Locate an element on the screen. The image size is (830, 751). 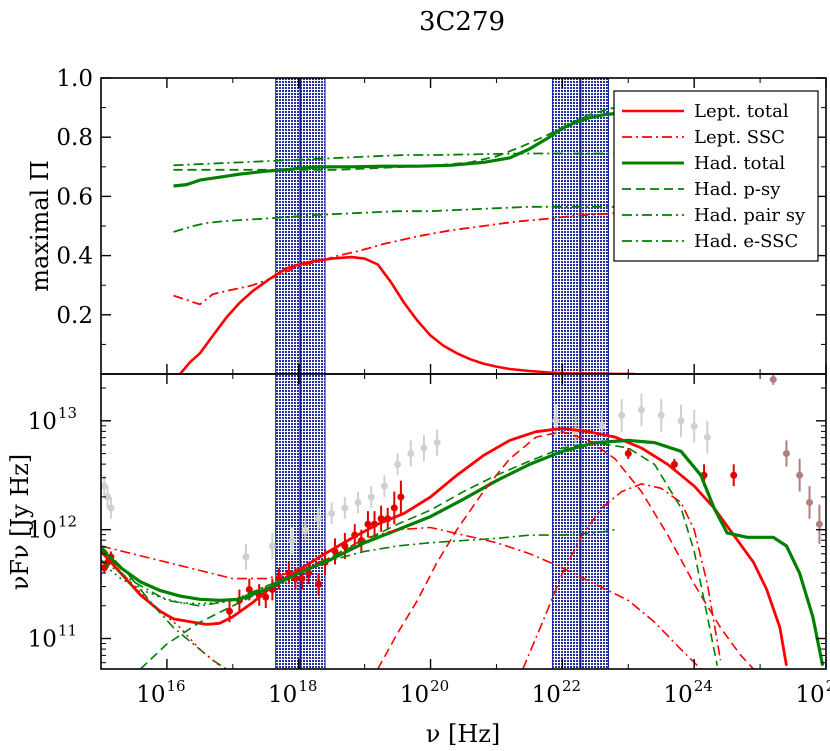
y-tick-label-top: 0.8 is located at coordinates (74, 138).